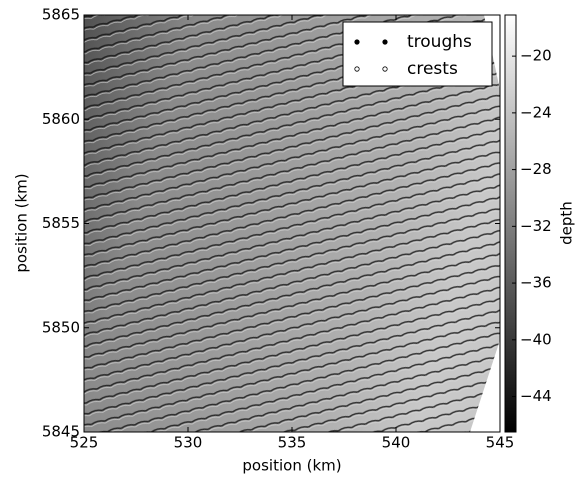 This screenshot has width=585, height=479. Describe the element at coordinates (510, 223) in the screenshot. I see `colorbar` at that location.